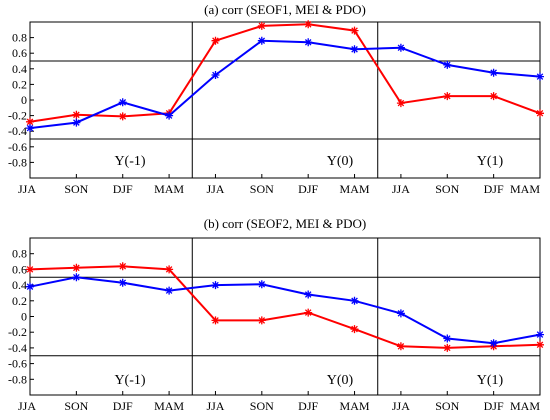 This screenshot has height=420, width=550. What do you see at coordinates (19, 69) in the screenshot?
I see `panel-a-ytick-label: 0.4` at bounding box center [19, 69].